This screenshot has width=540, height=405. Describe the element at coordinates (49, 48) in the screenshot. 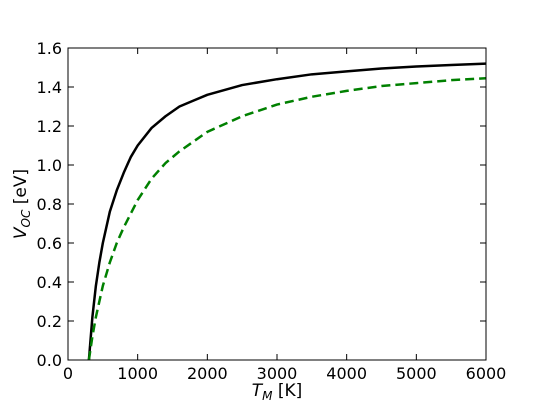

I see `y-tick-label: 1.6` at that location.